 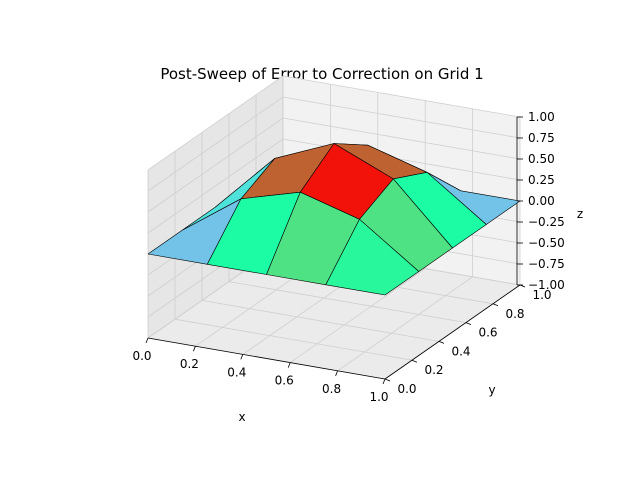 I want to click on z-tick-label: −0.50, so click(x=546, y=243).